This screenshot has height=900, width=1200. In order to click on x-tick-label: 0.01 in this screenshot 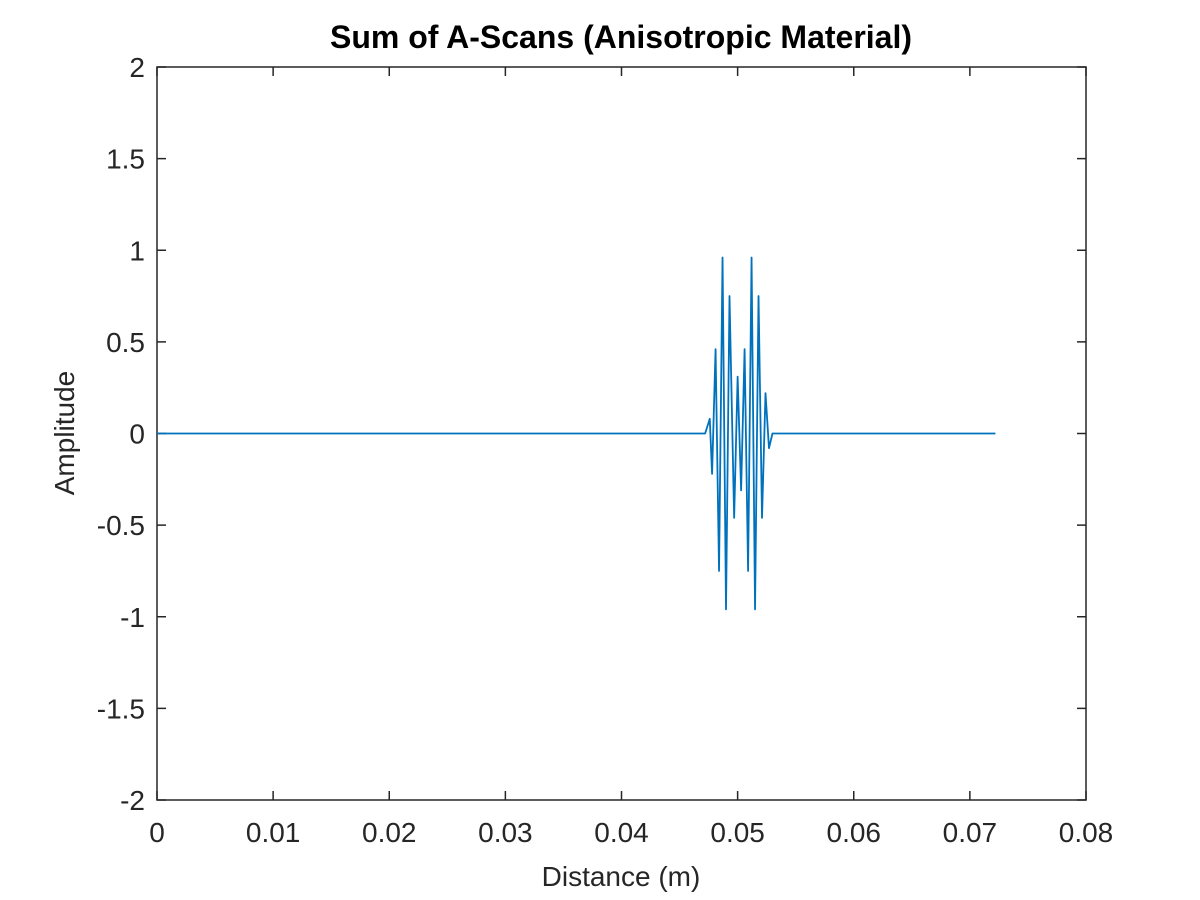, I will do `click(273, 832)`.